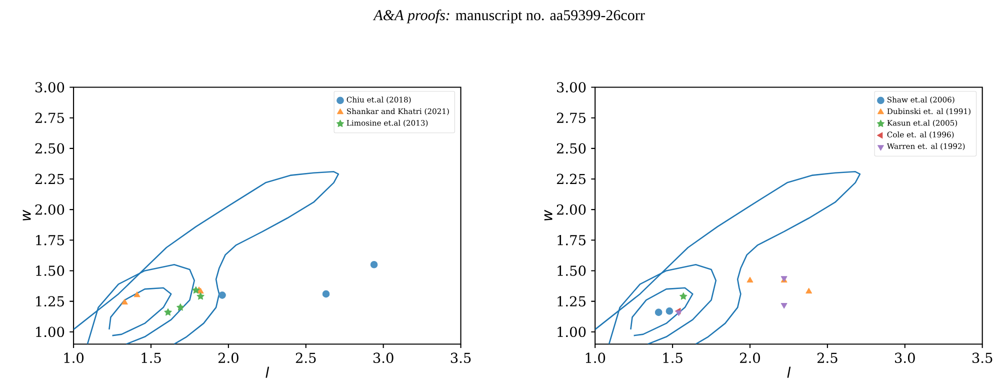  What do you see at coordinates (508, 16) in the screenshot?
I see `text: A&A proofs: manuscript no. aa59399-26corr` at bounding box center [508, 16].